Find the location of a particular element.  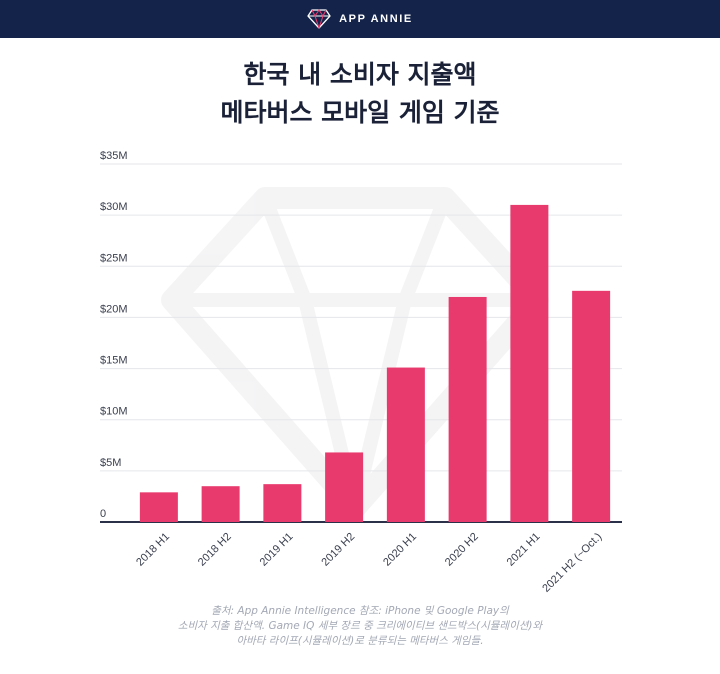

diamond-logo-icon is located at coordinates (319, 19).